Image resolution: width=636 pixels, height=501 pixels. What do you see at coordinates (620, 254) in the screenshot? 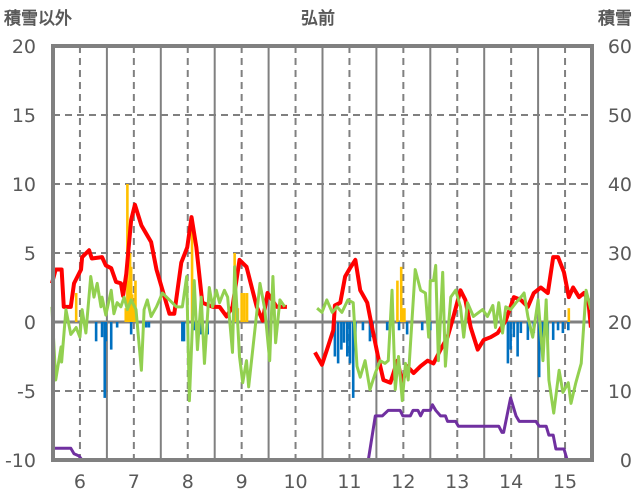
I see `y-right-tick-label: 30` at bounding box center [620, 254].